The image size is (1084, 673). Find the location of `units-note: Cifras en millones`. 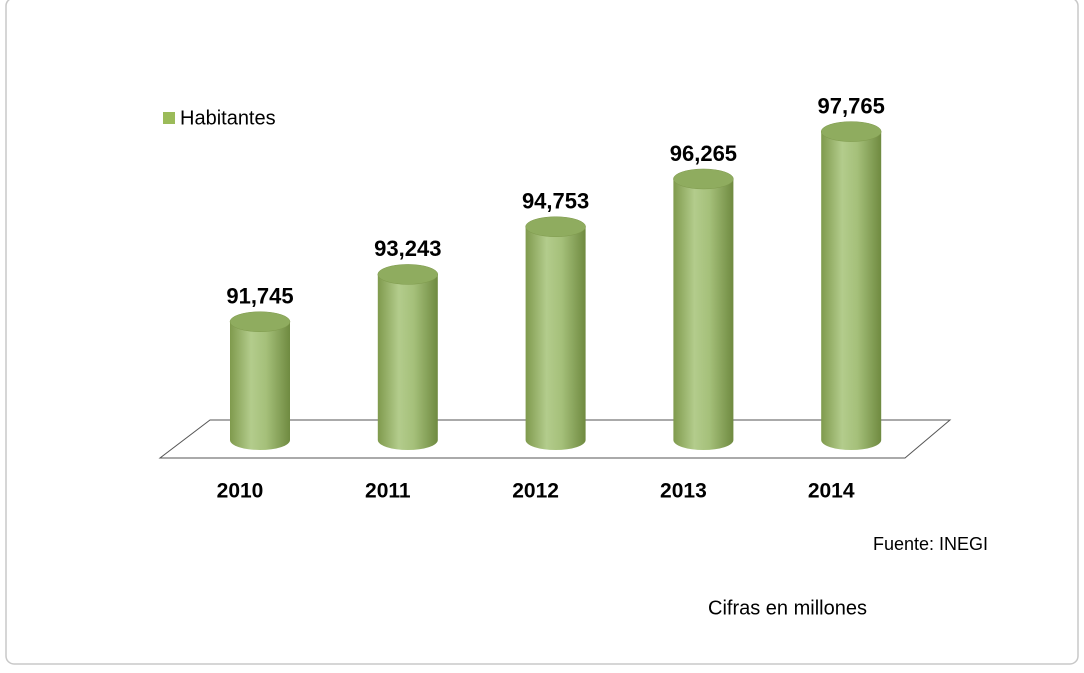

units-note: Cifras en millones is located at coordinates (787, 608).